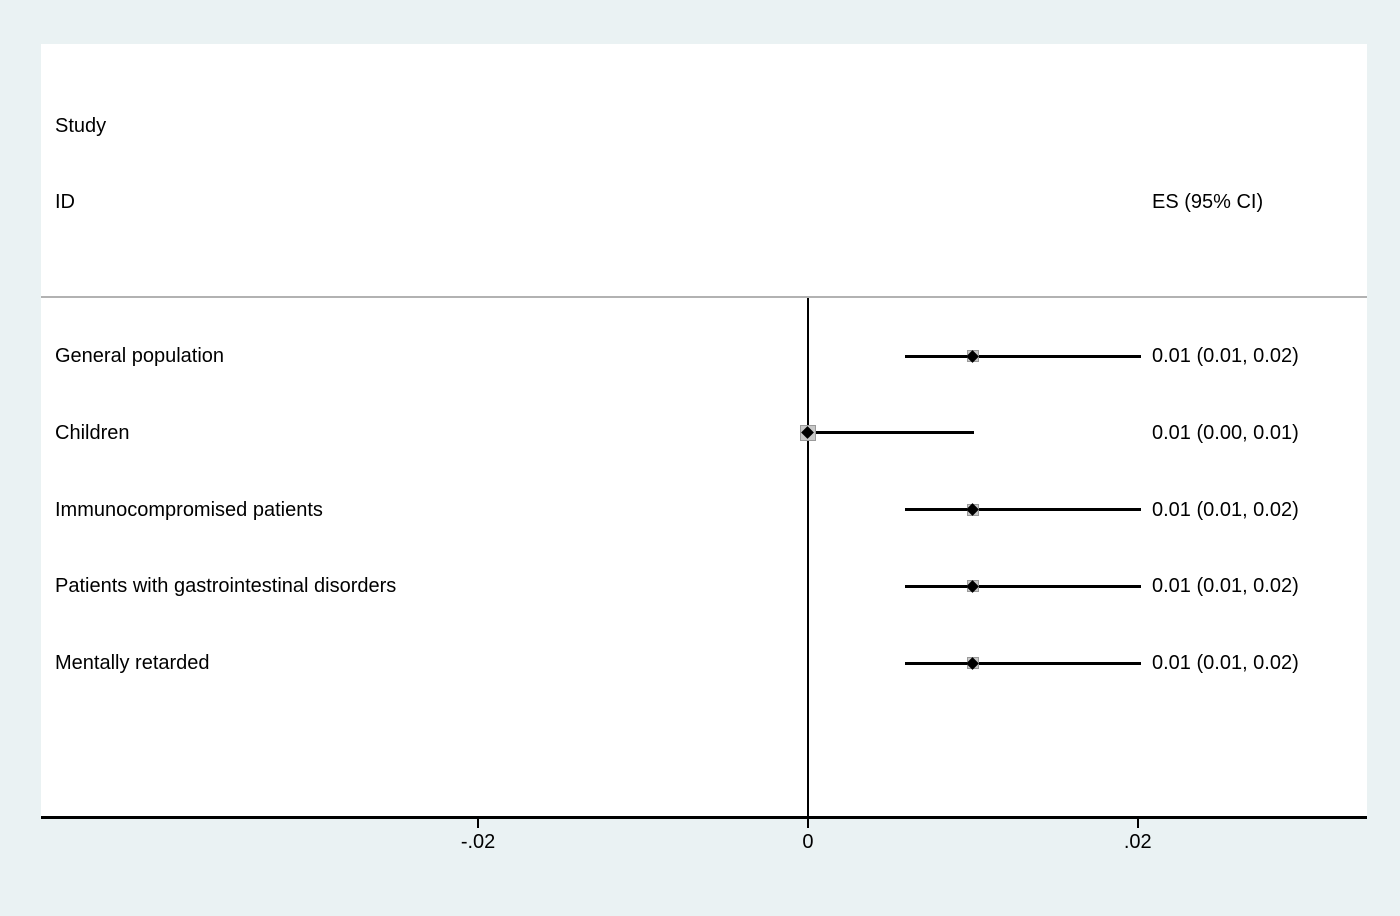 The height and width of the screenshot is (916, 1400). What do you see at coordinates (81, 126) in the screenshot?
I see `column-header-study: Study` at bounding box center [81, 126].